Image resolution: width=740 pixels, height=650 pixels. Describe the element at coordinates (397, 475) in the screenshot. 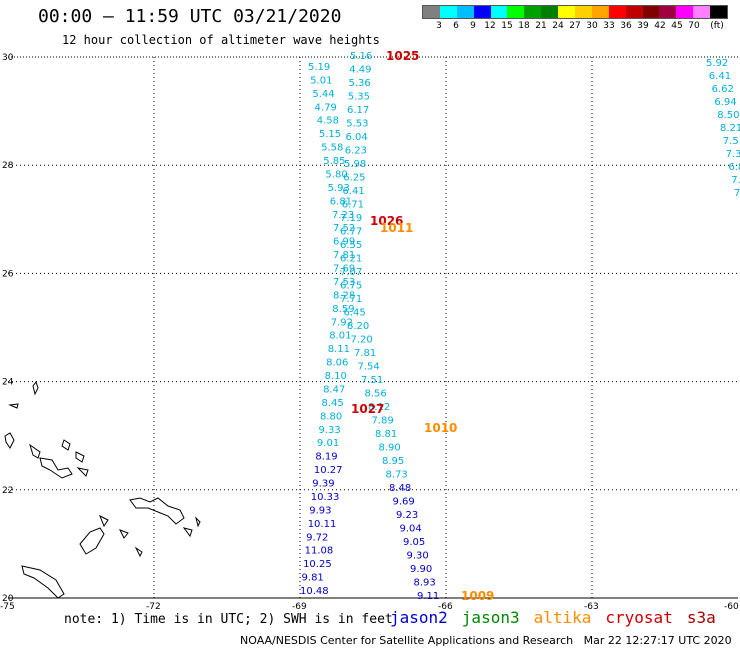

I see `swh-value: 8.73` at that location.